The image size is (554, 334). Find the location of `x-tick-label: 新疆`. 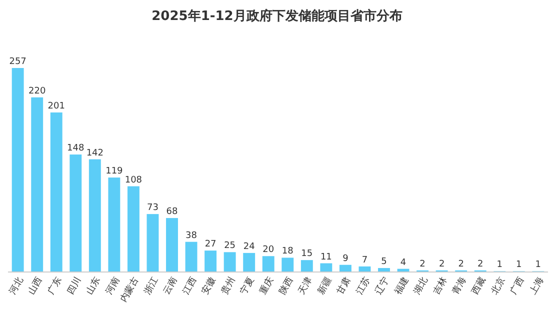

x-tick-label: 新疆 is located at coordinates (324, 285).